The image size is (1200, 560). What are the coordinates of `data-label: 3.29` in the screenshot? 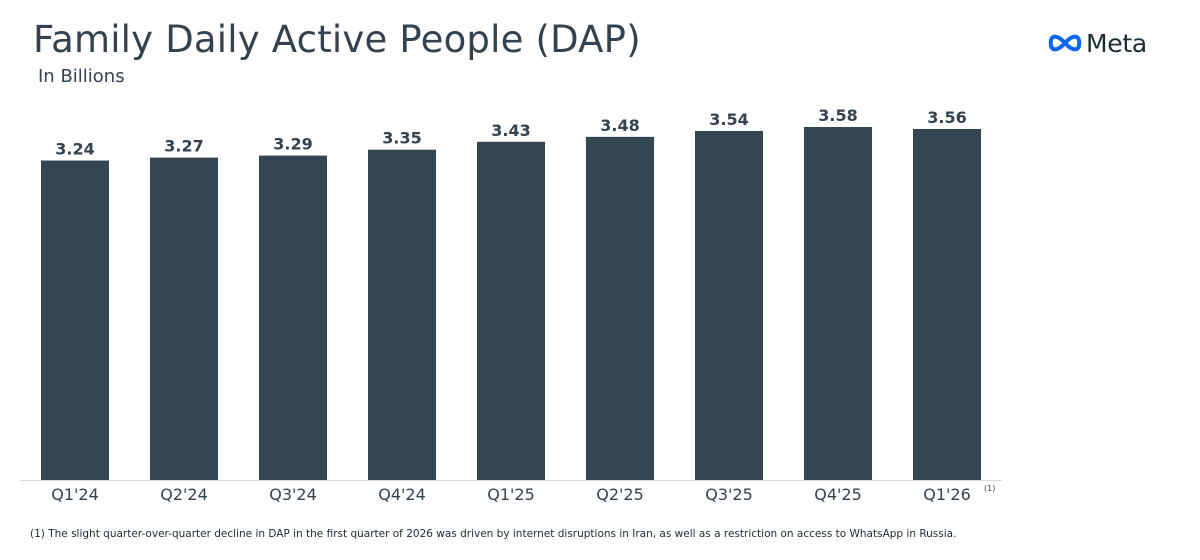 It's located at (292, 144).